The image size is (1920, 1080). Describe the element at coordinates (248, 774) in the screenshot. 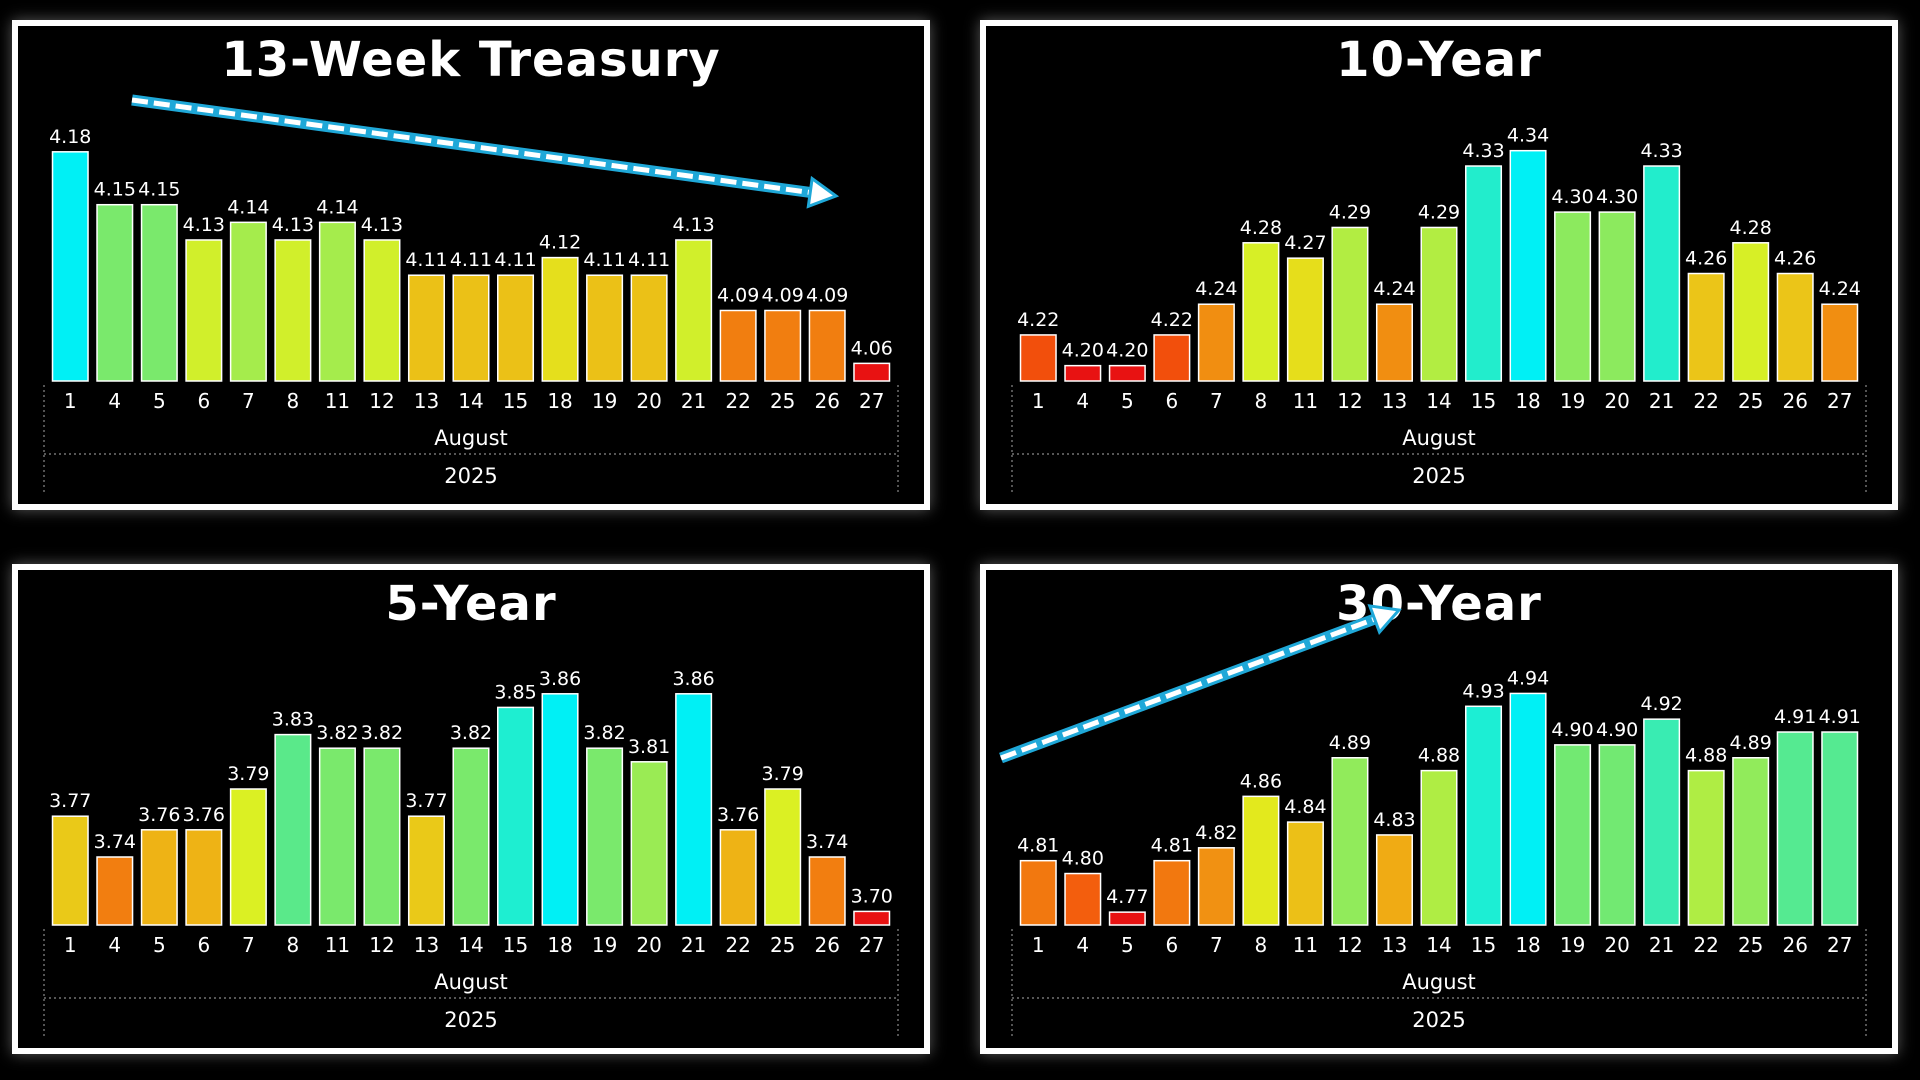

I see `data-label: 3.79` at that location.